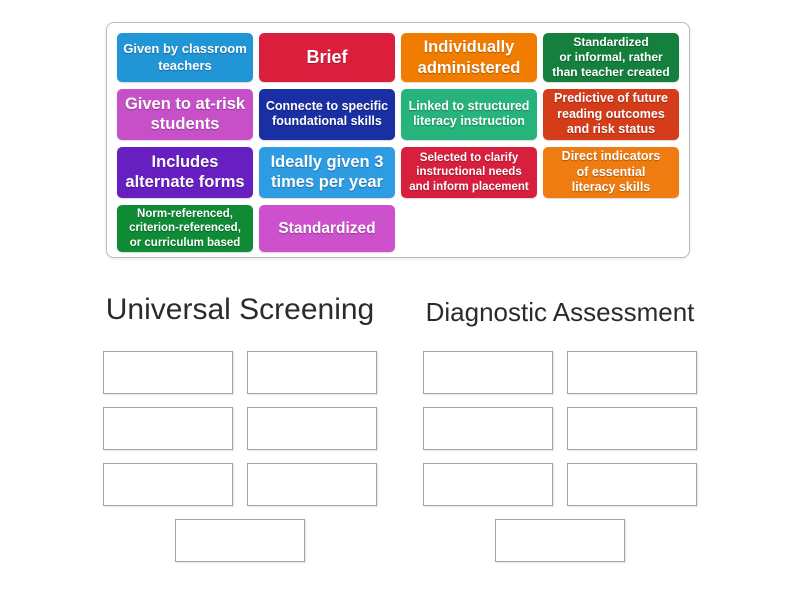 This screenshot has height=600, width=800. Describe the element at coordinates (185, 114) in the screenshot. I see `tray-tile: Given to at-risk students` at that location.